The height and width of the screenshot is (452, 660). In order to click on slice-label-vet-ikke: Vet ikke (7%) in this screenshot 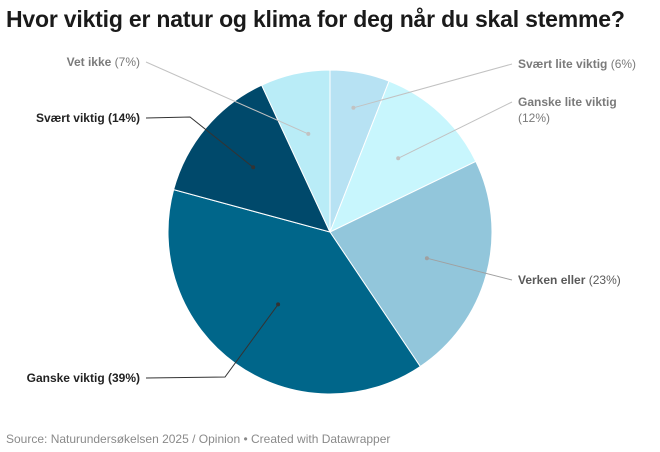, I will do `click(103, 62)`.